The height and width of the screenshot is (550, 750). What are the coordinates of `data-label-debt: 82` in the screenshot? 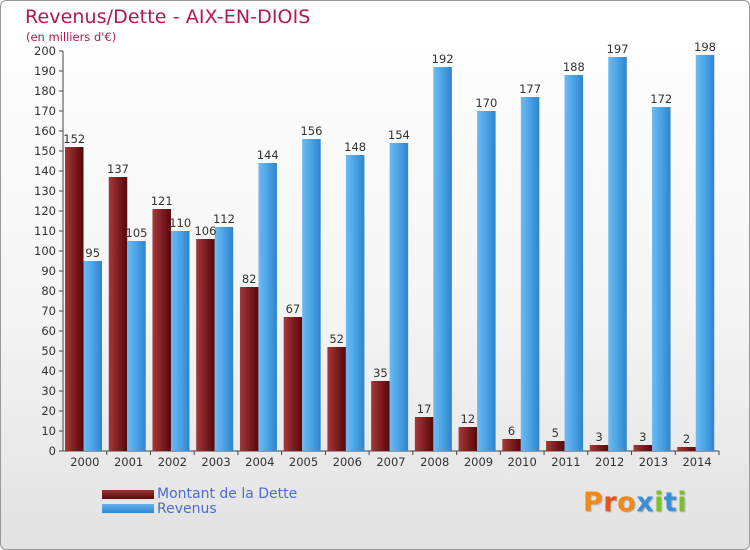 It's located at (249, 279).